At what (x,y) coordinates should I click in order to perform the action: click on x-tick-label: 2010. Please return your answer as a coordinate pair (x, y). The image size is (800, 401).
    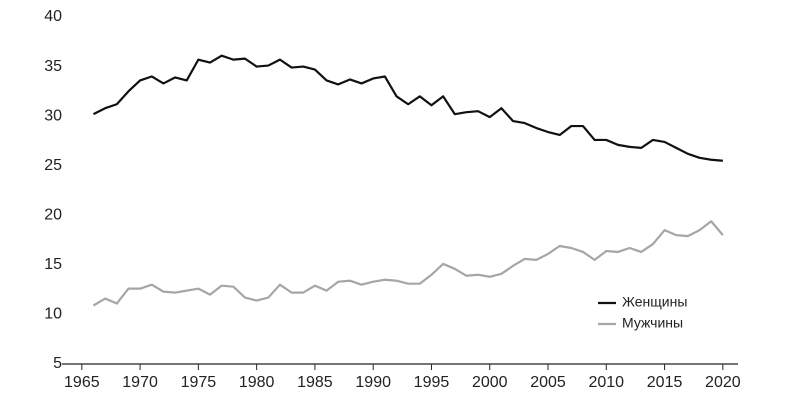
    Looking at the image, I should click on (606, 382).